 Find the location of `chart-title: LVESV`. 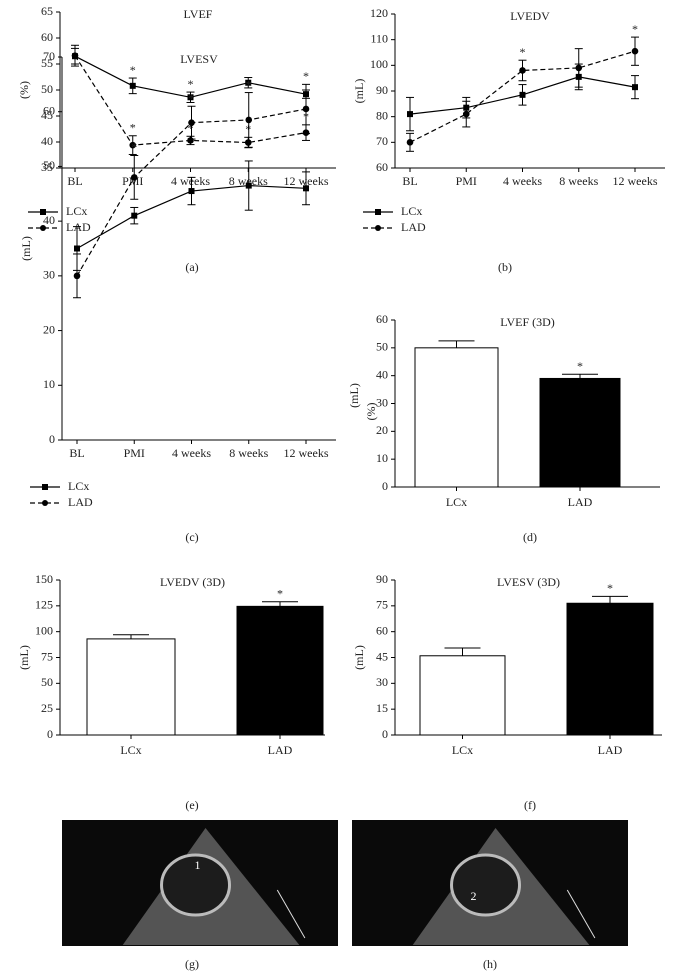

chart-title: LVESV is located at coordinates (199, 59).